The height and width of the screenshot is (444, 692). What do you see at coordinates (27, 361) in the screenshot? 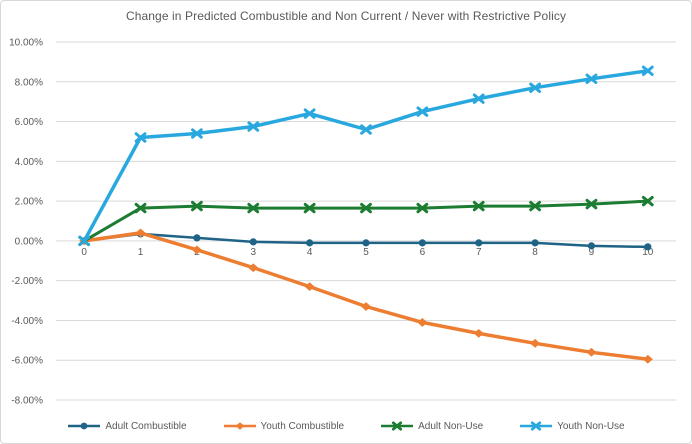
I see `y-axis-tick-label: -6.00%` at bounding box center [27, 361].